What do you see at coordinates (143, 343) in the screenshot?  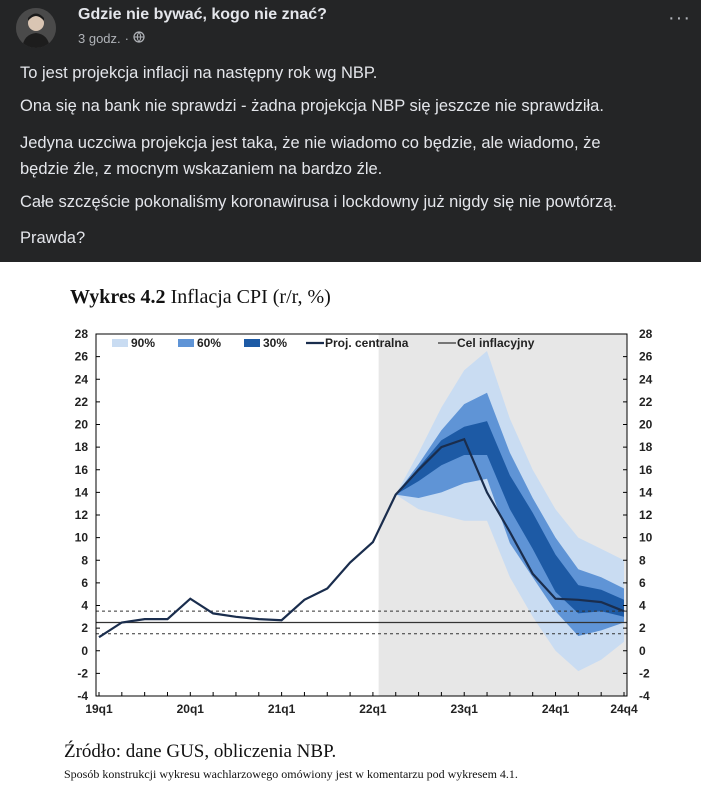 I see `legend-label: 90%` at bounding box center [143, 343].